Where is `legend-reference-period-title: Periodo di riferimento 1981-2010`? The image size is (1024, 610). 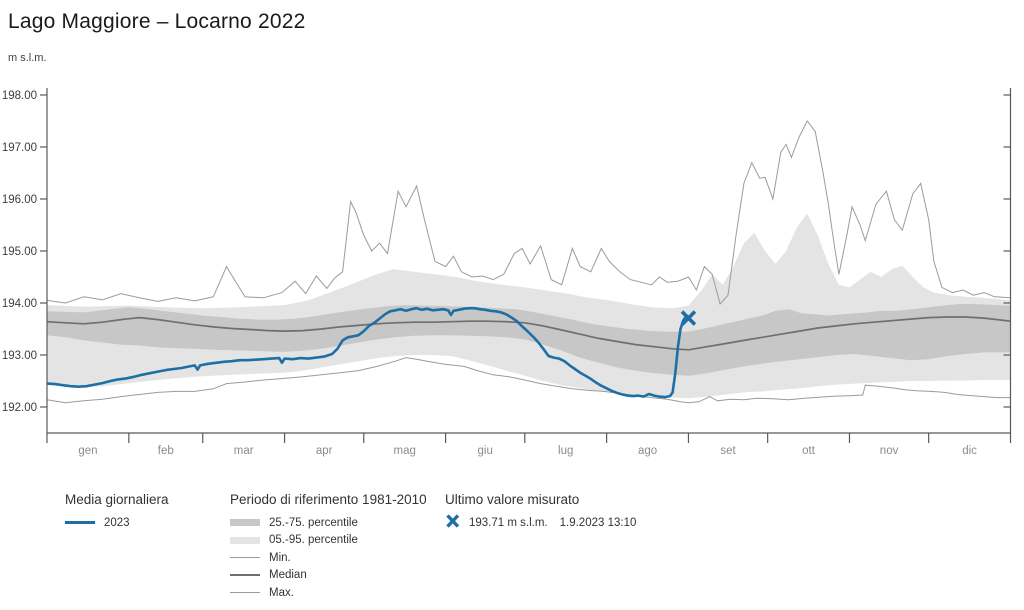 legend-reference-period-title: Periodo di riferimento 1981-2010 is located at coordinates (328, 499).